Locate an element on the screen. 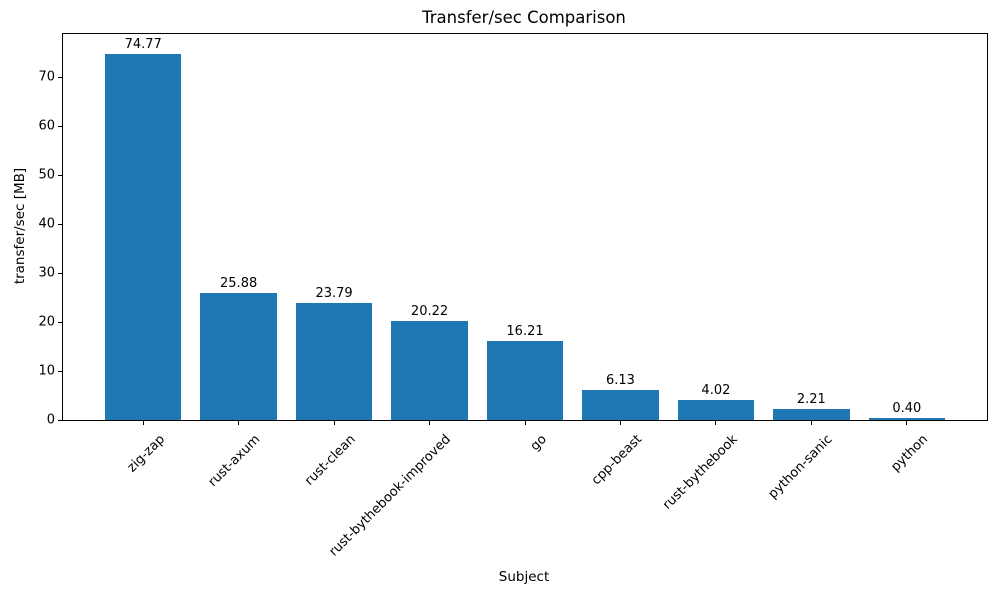  bar-value-label: 2.21 is located at coordinates (811, 400).